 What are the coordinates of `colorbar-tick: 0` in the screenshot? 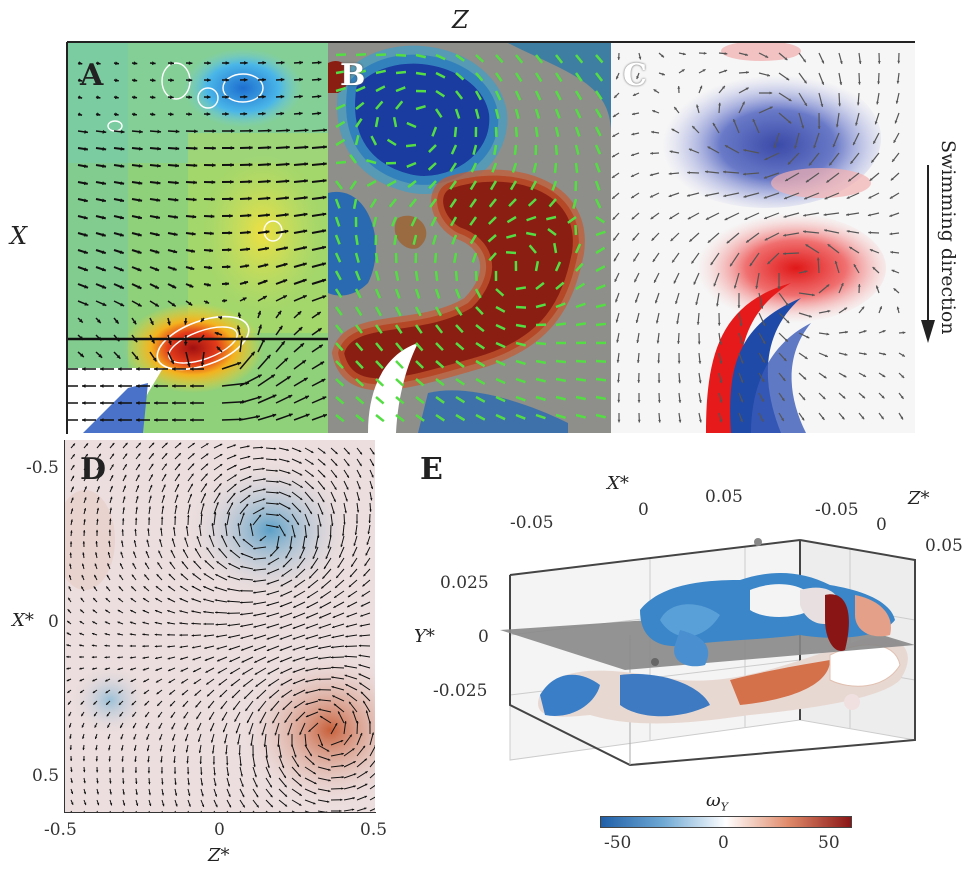 It's located at (723, 843).